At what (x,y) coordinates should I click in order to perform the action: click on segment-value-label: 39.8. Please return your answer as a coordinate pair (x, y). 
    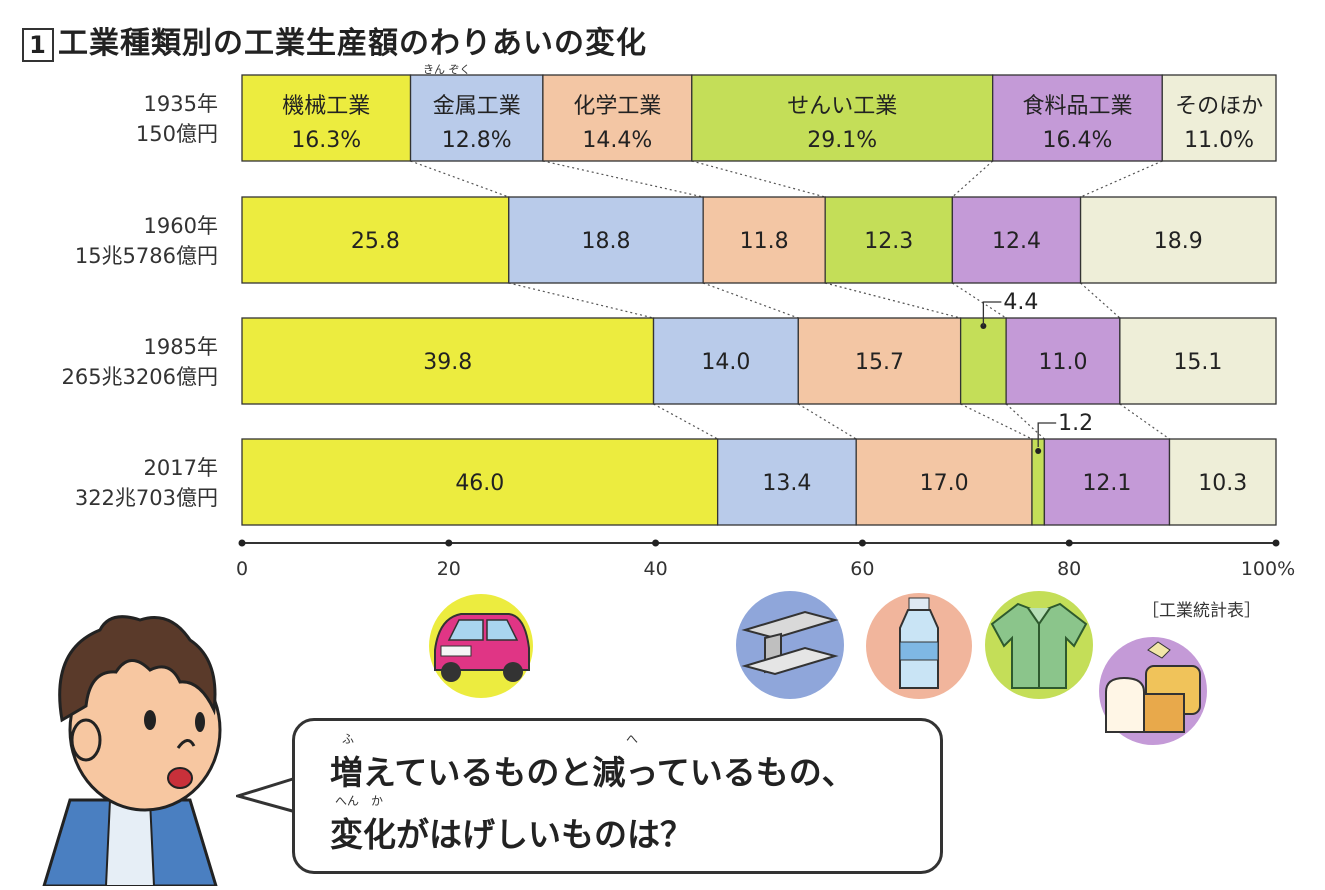
    Looking at the image, I should click on (447, 362).